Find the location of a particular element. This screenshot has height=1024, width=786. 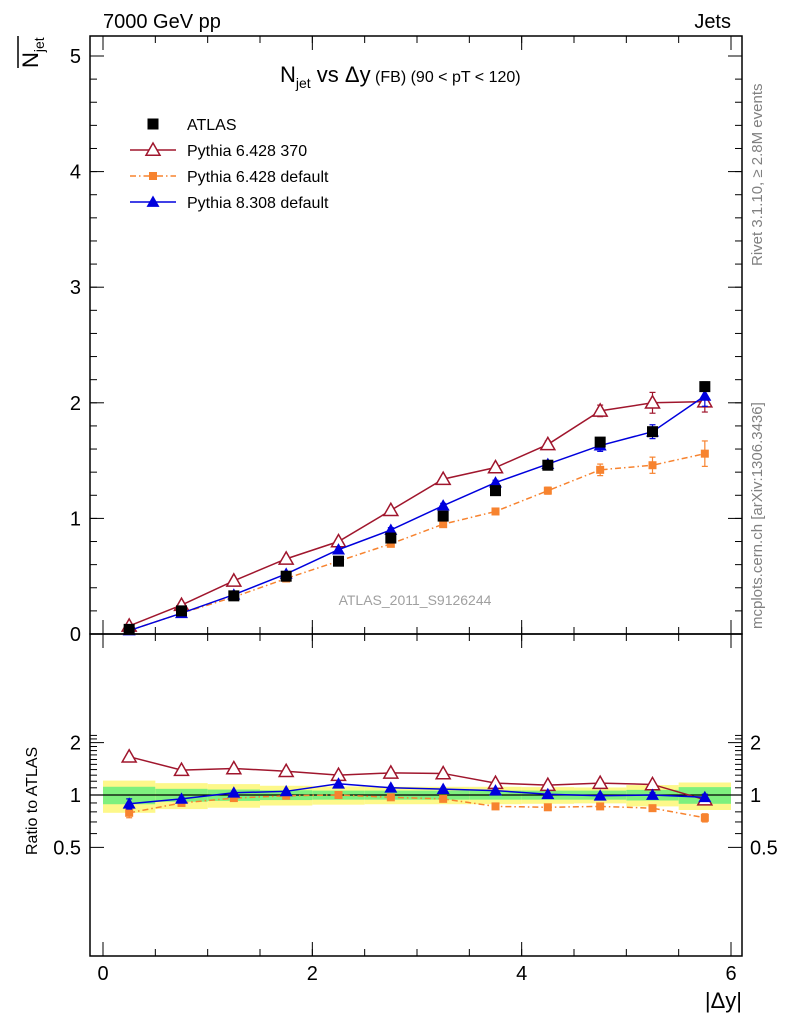

ratio-xlabel: |Δy| is located at coordinates (723, 1000).